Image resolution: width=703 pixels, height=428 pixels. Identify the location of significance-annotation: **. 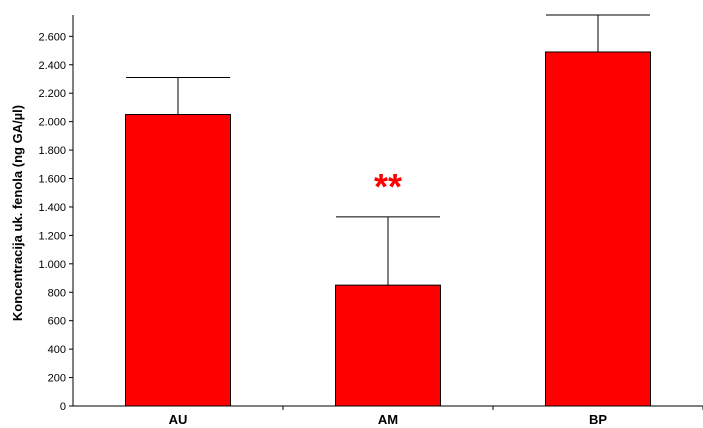
(388, 186).